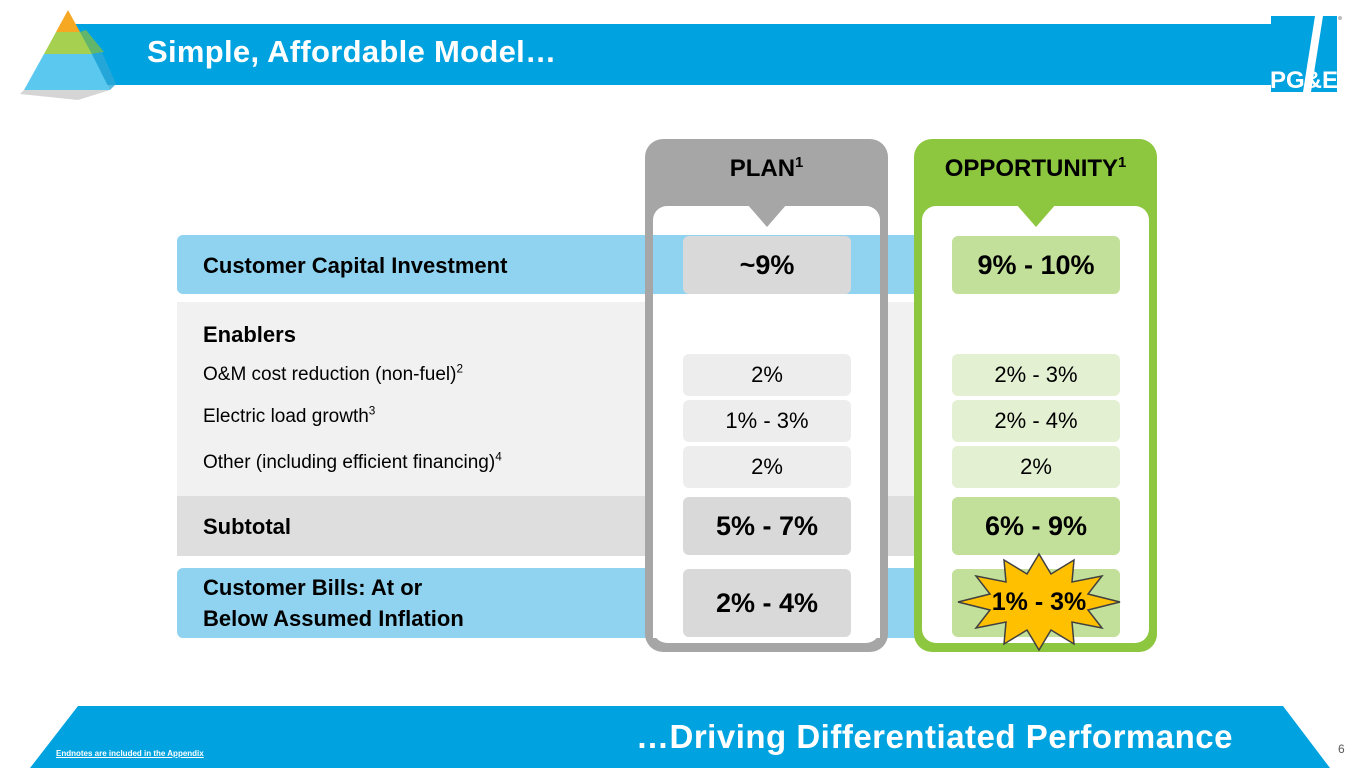 This screenshot has width=1365, height=768. What do you see at coordinates (249, 334) in the screenshot?
I see `label-enablers: Enablers` at bounding box center [249, 334].